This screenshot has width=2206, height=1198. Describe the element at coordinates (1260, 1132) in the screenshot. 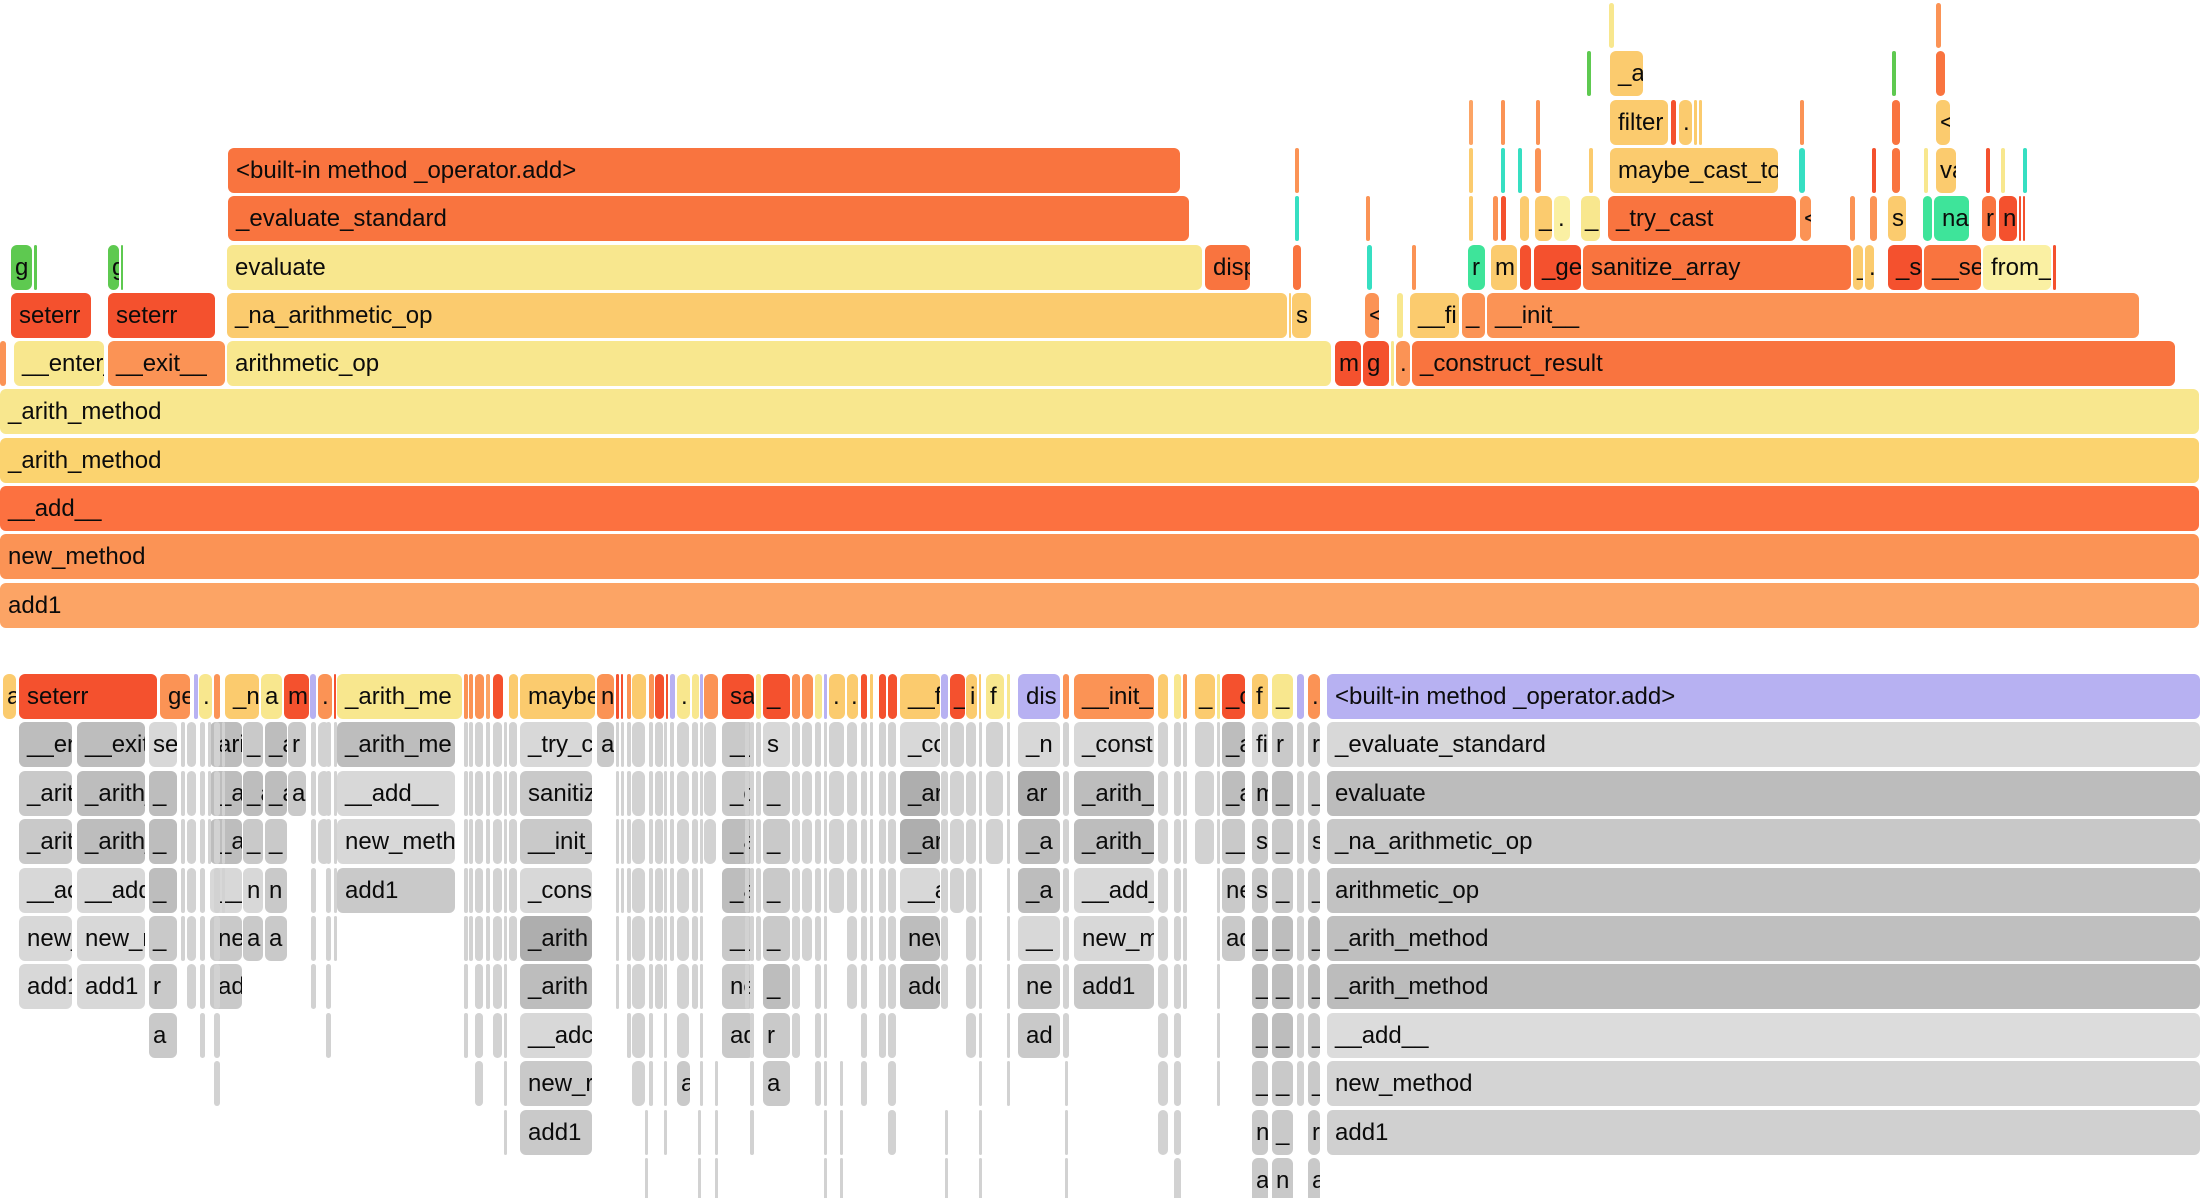

I see `frame-cell: n` at that location.